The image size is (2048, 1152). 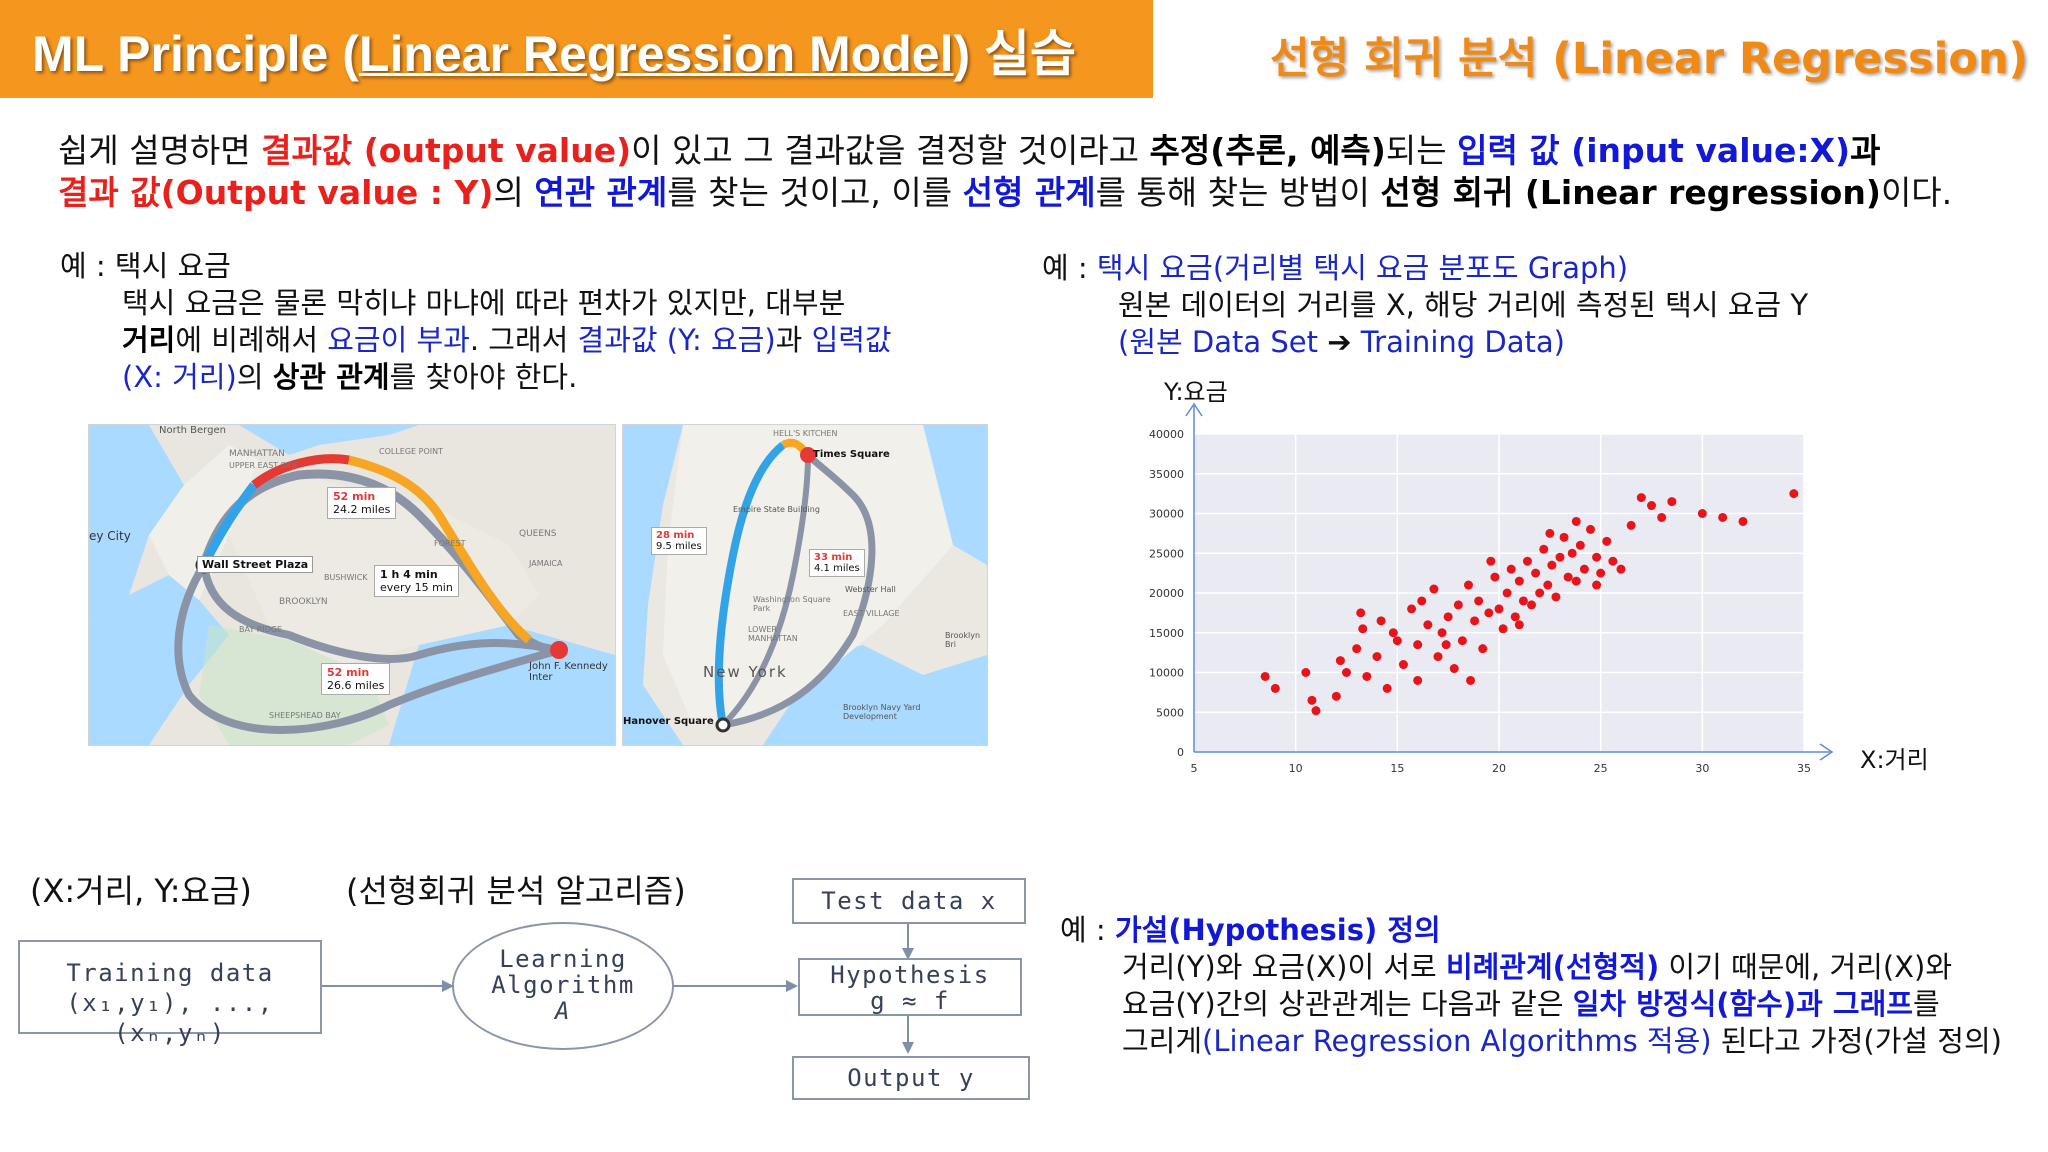 What do you see at coordinates (851, 454) in the screenshot?
I see `map-end-label: Times Square` at bounding box center [851, 454].